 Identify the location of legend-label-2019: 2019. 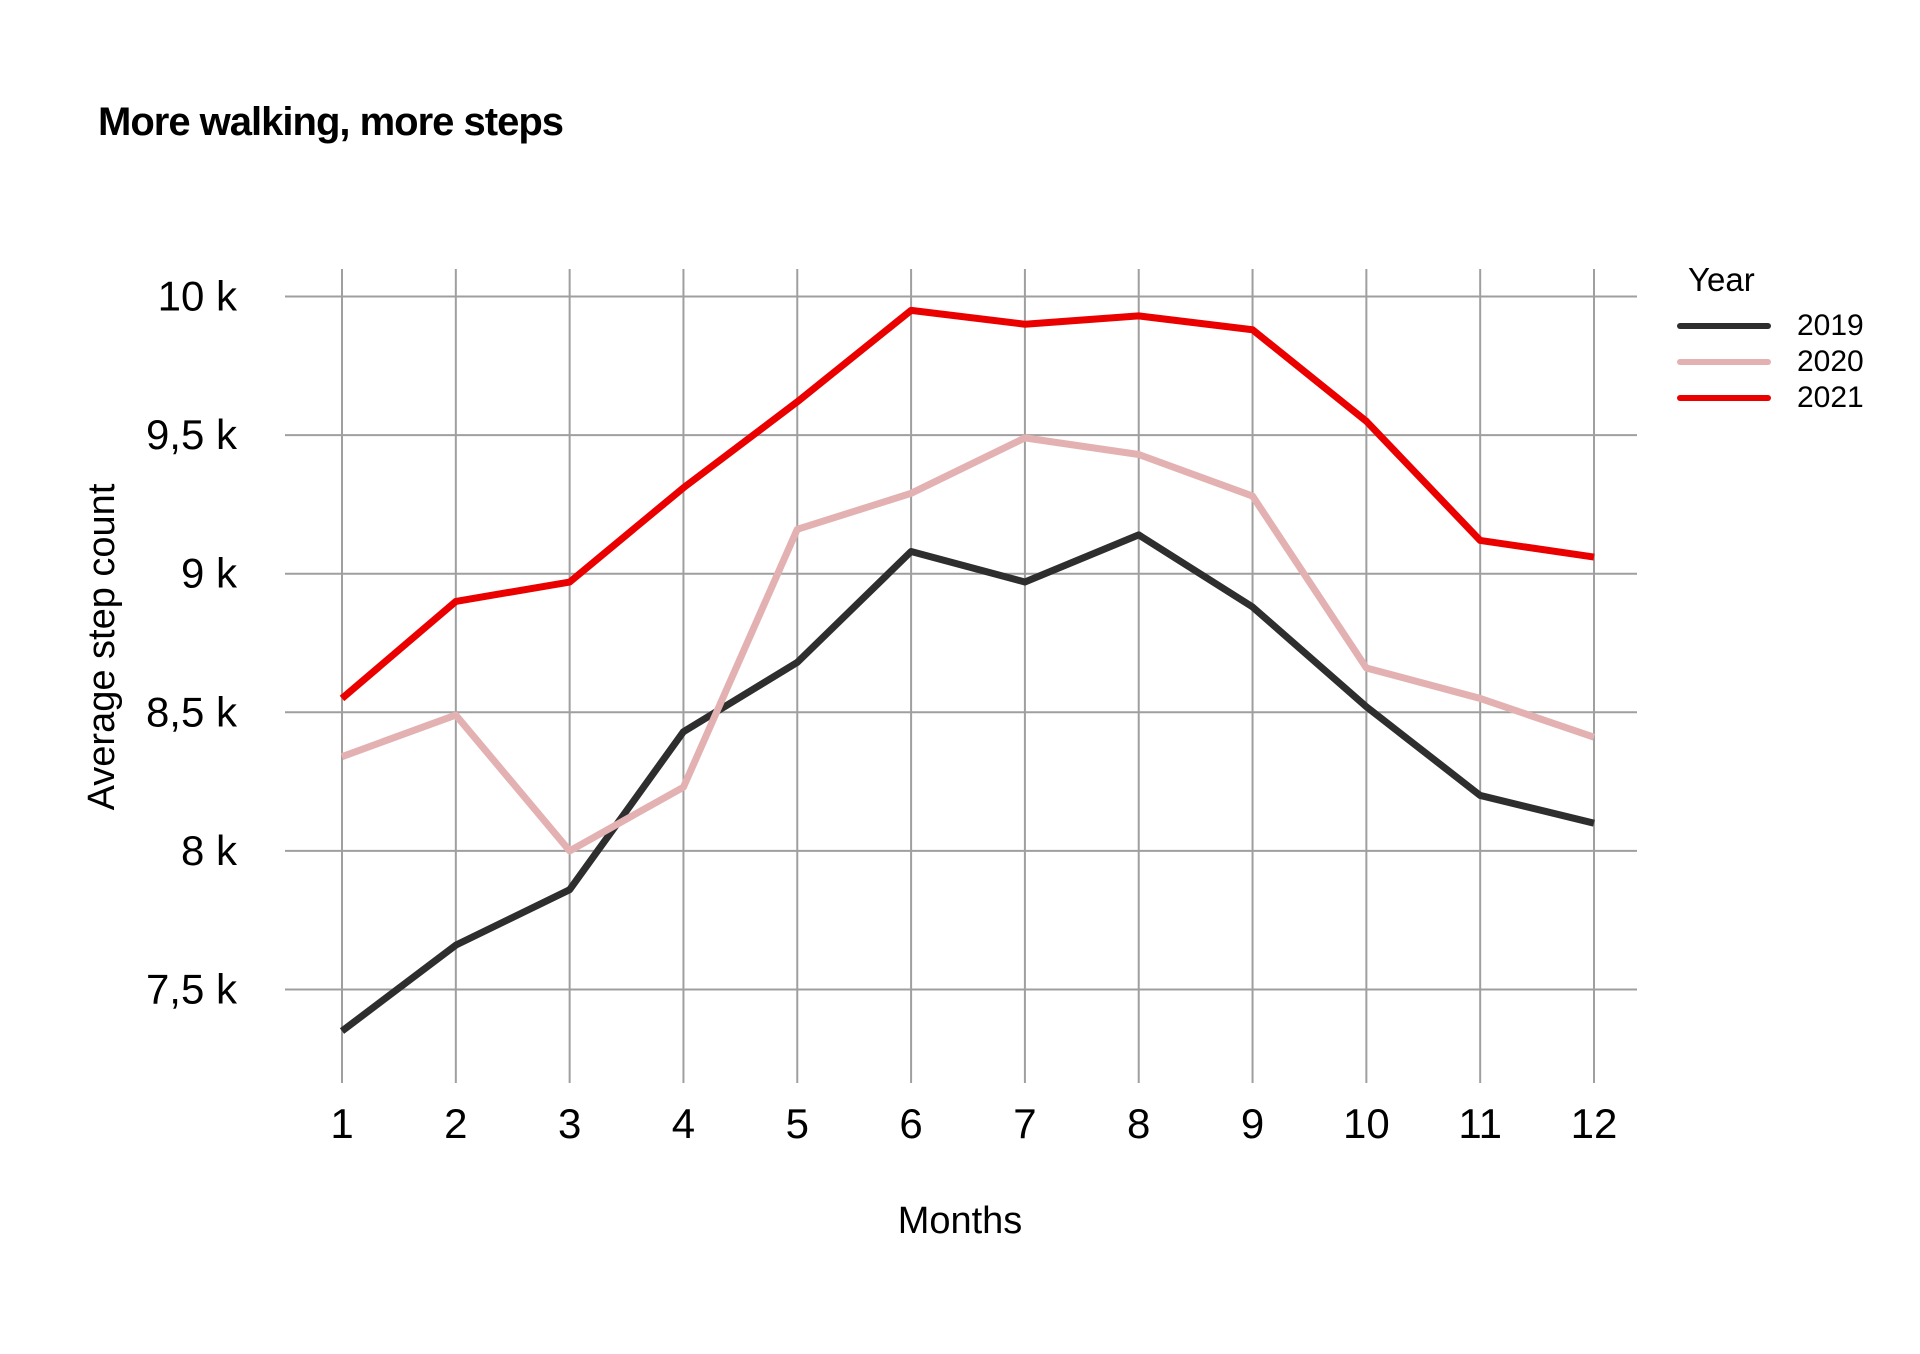
(1830, 326).